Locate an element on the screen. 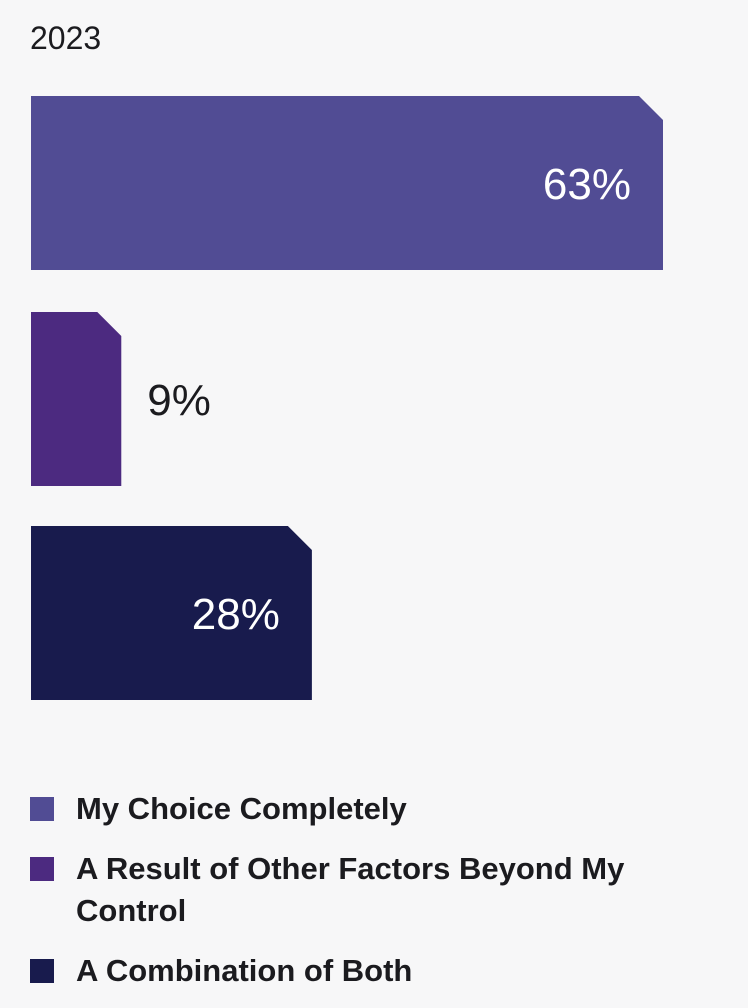  bar-combination is located at coordinates (171, 613).